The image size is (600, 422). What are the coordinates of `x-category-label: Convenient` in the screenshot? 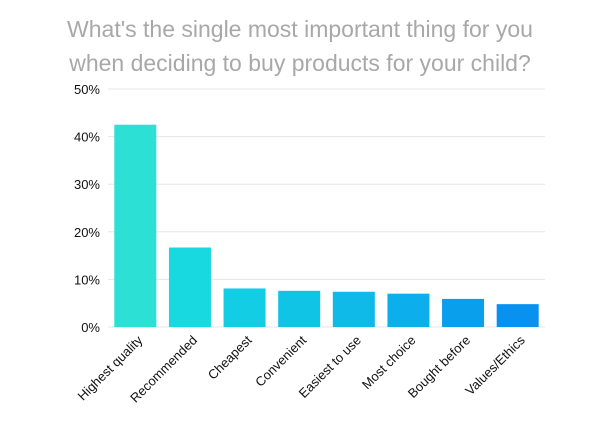 It's located at (280, 360).